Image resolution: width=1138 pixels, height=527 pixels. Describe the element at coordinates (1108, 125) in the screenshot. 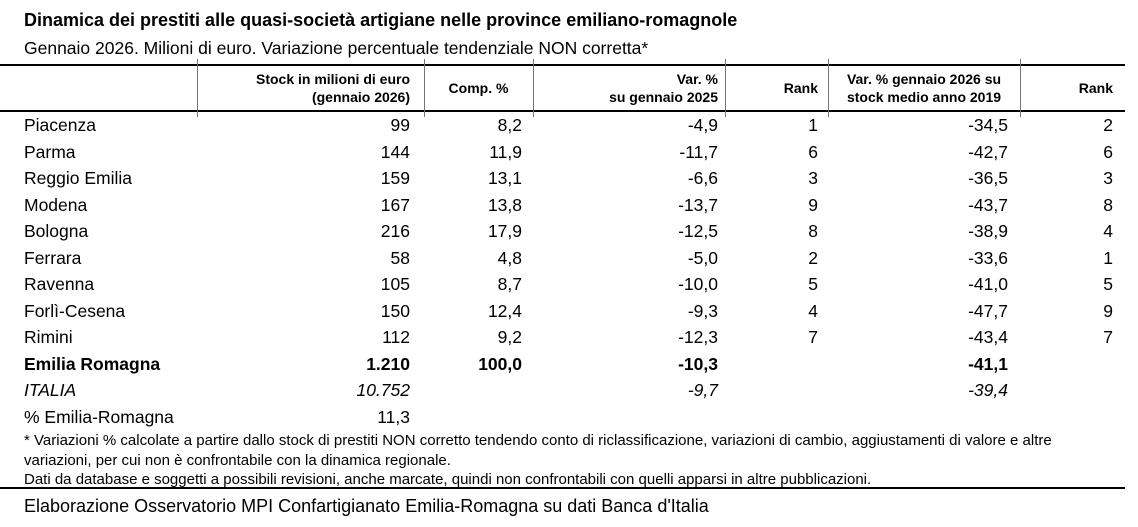

I see `cell-rank-2: 2` at that location.